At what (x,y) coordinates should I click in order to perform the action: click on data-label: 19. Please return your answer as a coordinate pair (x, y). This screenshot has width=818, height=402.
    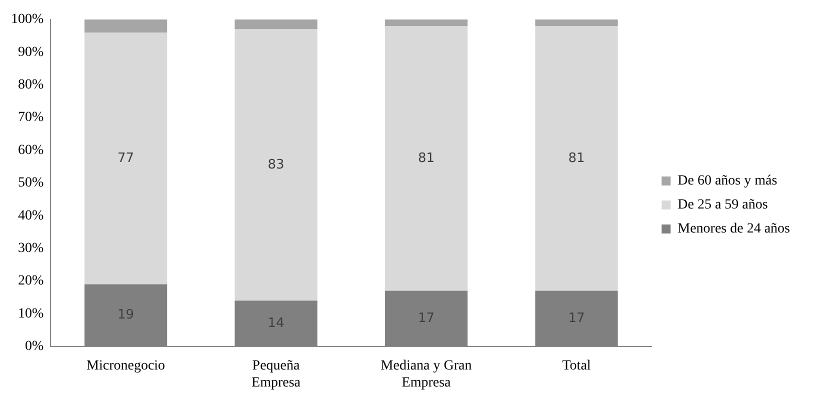
    Looking at the image, I should click on (126, 315).